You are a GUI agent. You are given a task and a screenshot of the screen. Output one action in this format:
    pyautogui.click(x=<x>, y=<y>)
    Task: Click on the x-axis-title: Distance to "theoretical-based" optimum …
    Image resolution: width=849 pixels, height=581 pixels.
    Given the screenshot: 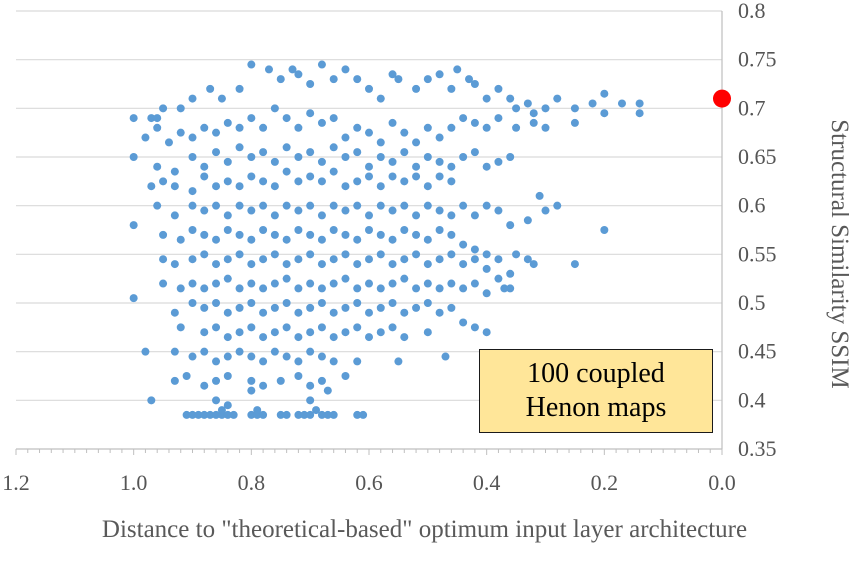 What is the action you would take?
    pyautogui.click(x=424, y=529)
    